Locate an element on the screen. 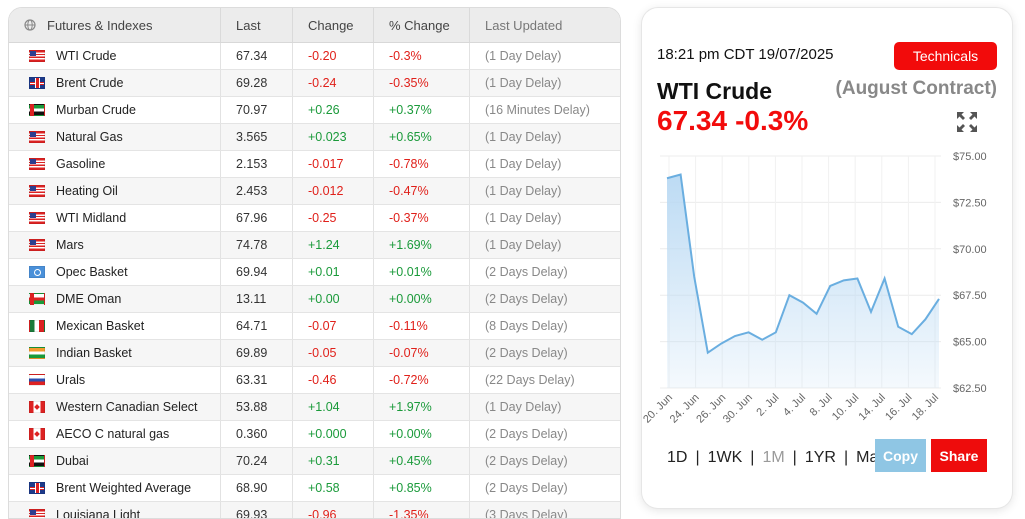 This screenshot has height=519, width=1025. row-name: Gasoline is located at coordinates (115, 164).